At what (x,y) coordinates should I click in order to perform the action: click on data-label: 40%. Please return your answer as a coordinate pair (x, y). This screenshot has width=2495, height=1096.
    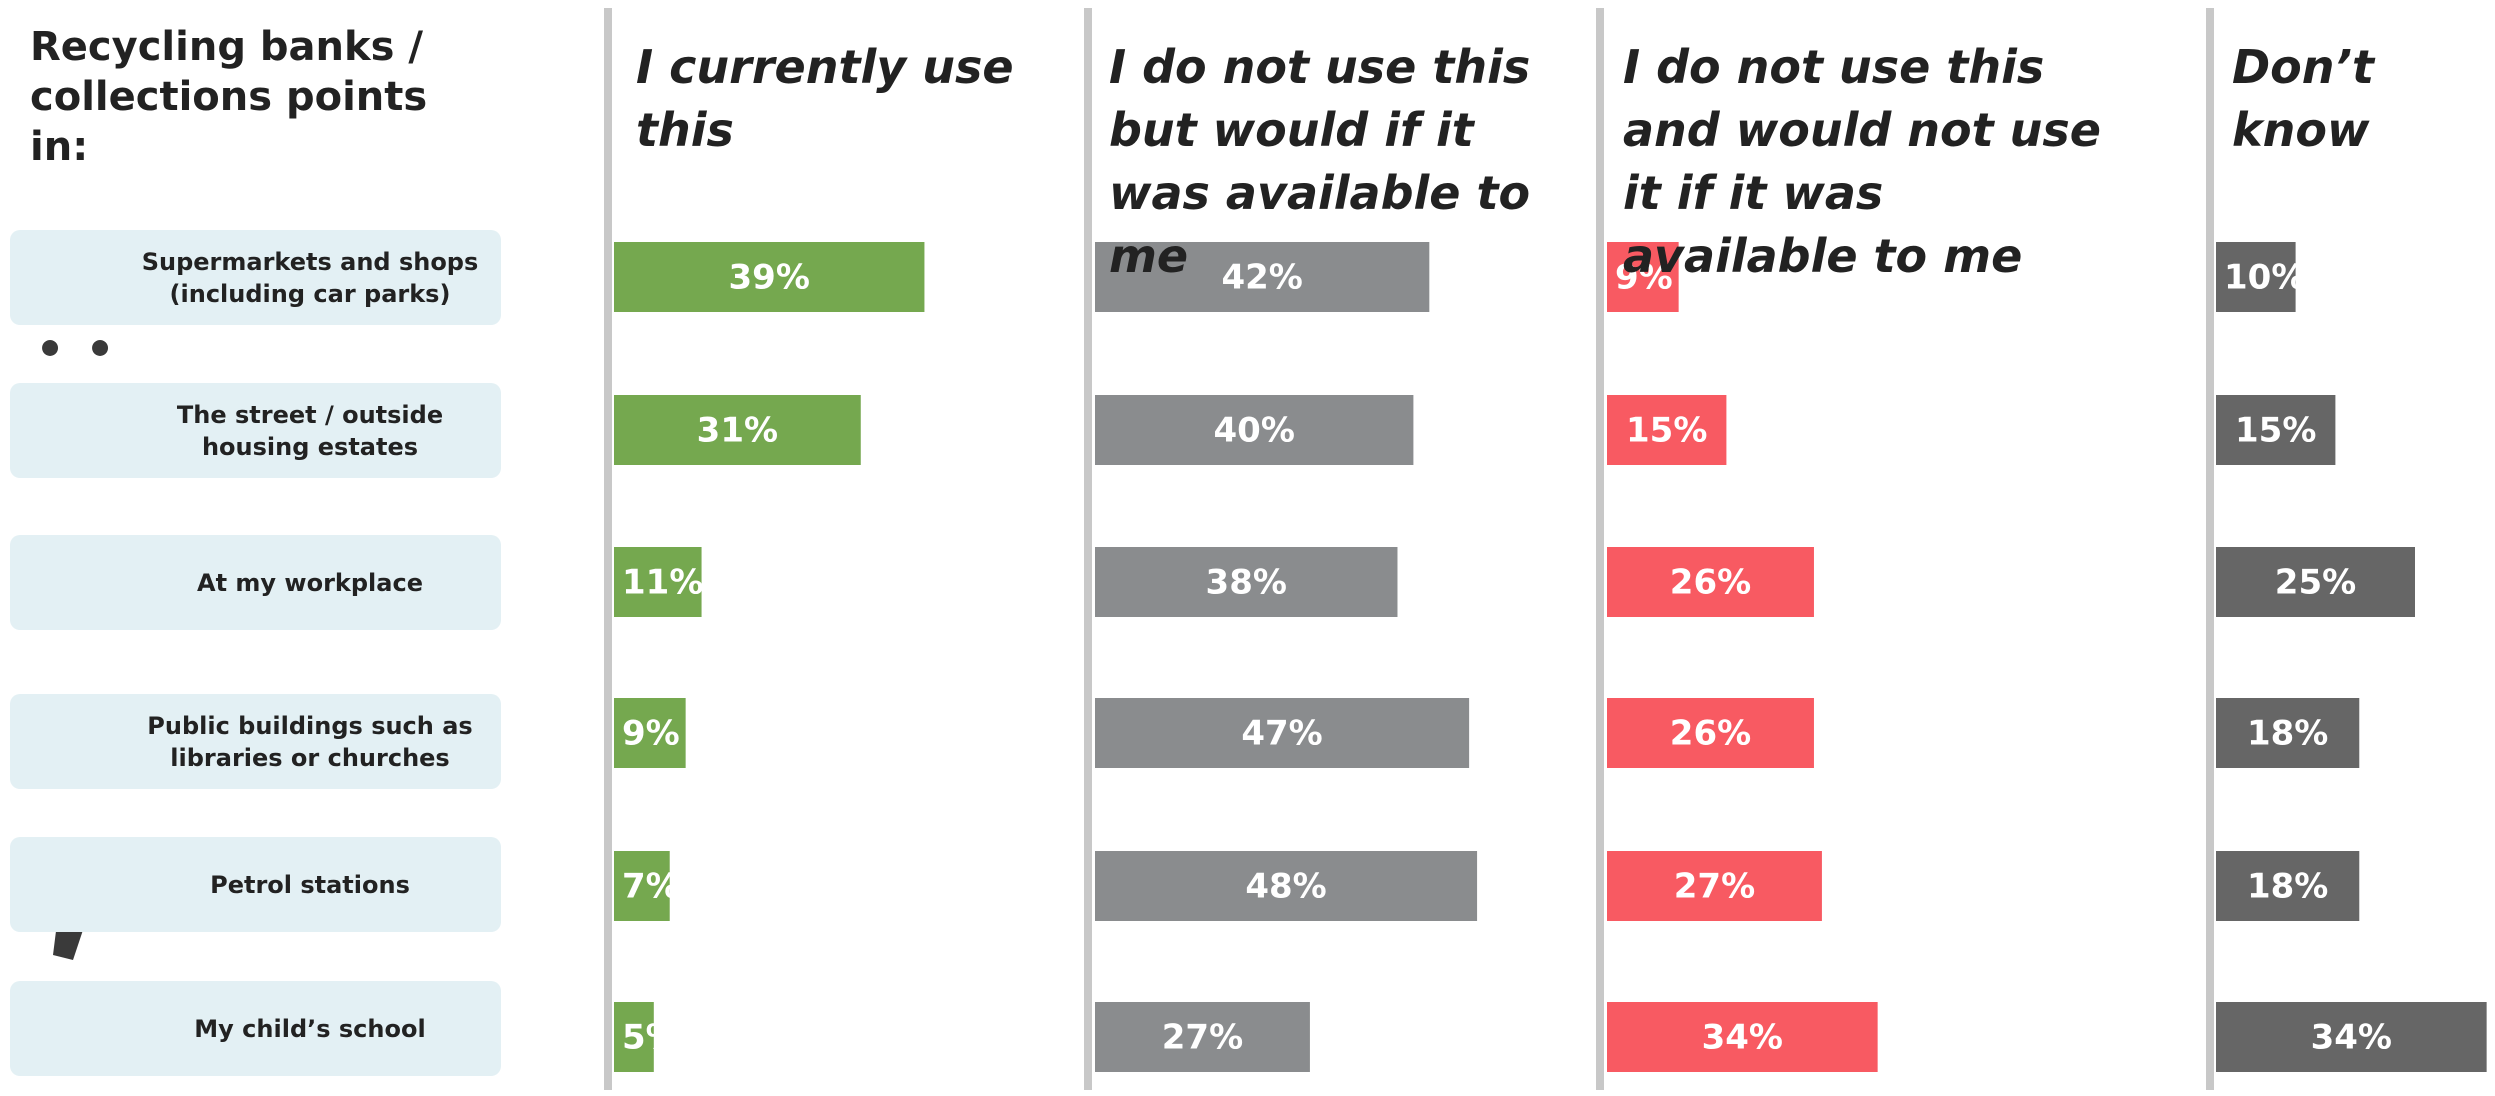
    Looking at the image, I should click on (1254, 431).